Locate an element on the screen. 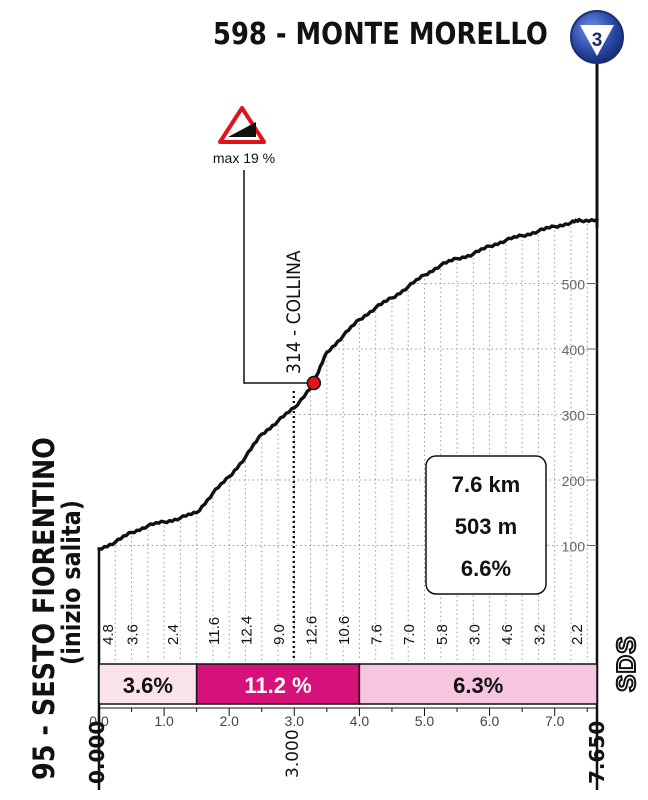 Image resolution: width=648 pixels, height=800 pixels. x-tick-label: 2.0 is located at coordinates (229, 721).